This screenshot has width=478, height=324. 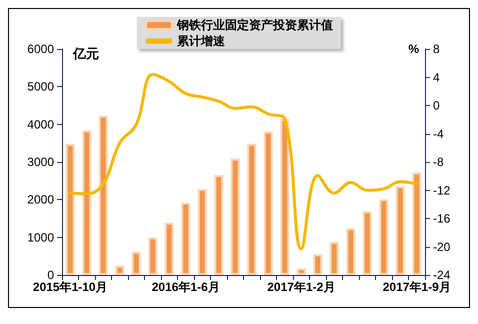 I want to click on y-tick-label: 1000, so click(x=40, y=237).